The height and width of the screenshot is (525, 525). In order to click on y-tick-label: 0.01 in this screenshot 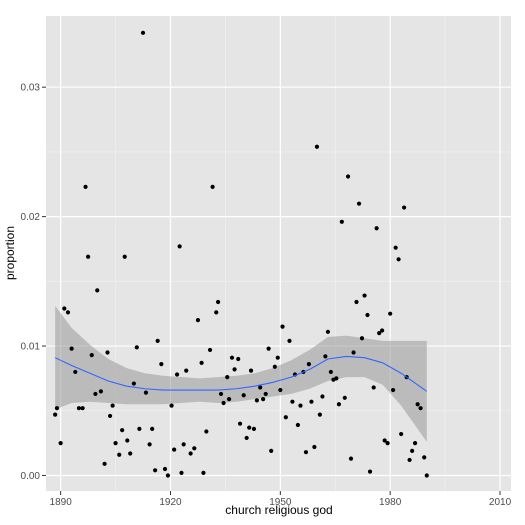, I will do `click(31, 347)`.